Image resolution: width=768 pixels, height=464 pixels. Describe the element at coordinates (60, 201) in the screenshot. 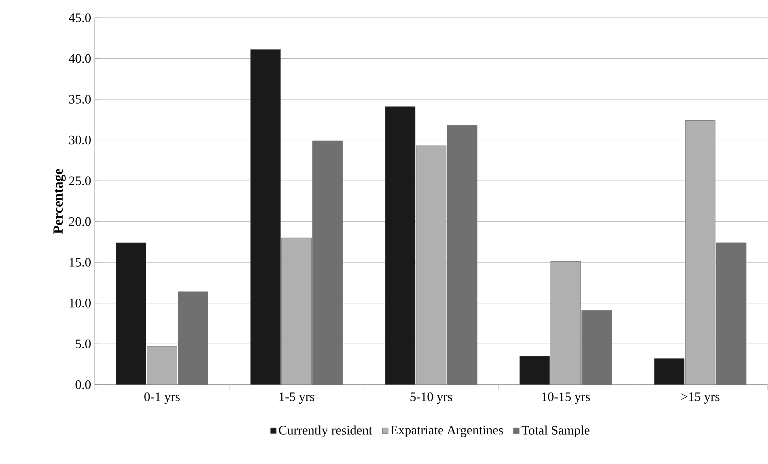

I see `y-axis-title: Percentage` at that location.